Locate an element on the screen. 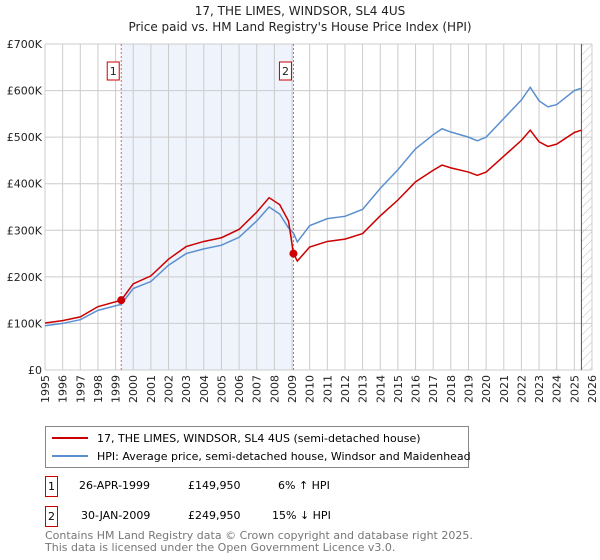  x-tick-label: 2018 is located at coordinates (451, 389).